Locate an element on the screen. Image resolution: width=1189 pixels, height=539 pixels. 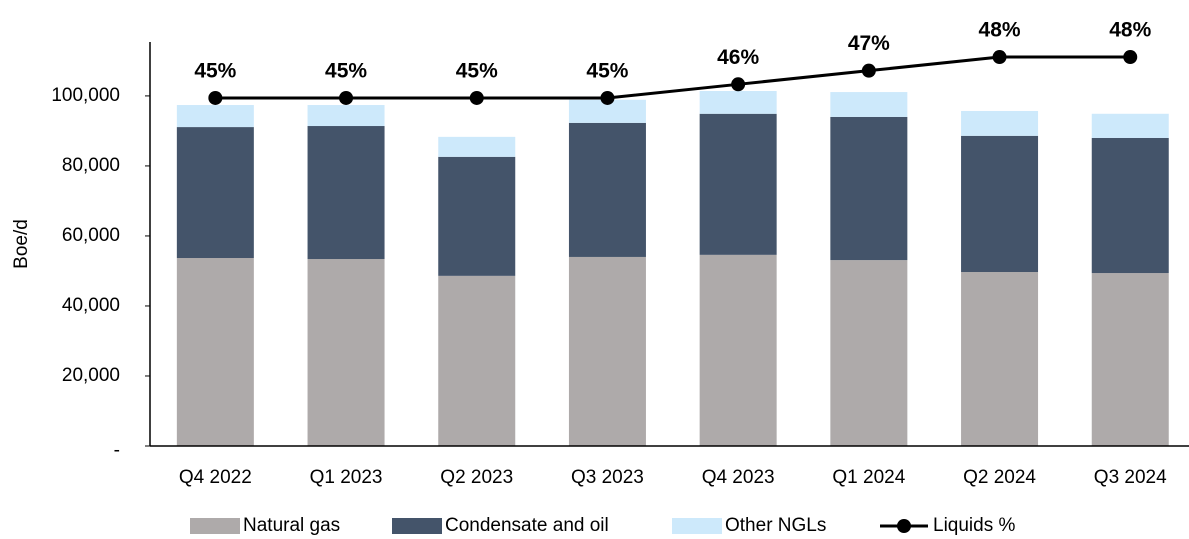
data-label: 47% is located at coordinates (869, 43).